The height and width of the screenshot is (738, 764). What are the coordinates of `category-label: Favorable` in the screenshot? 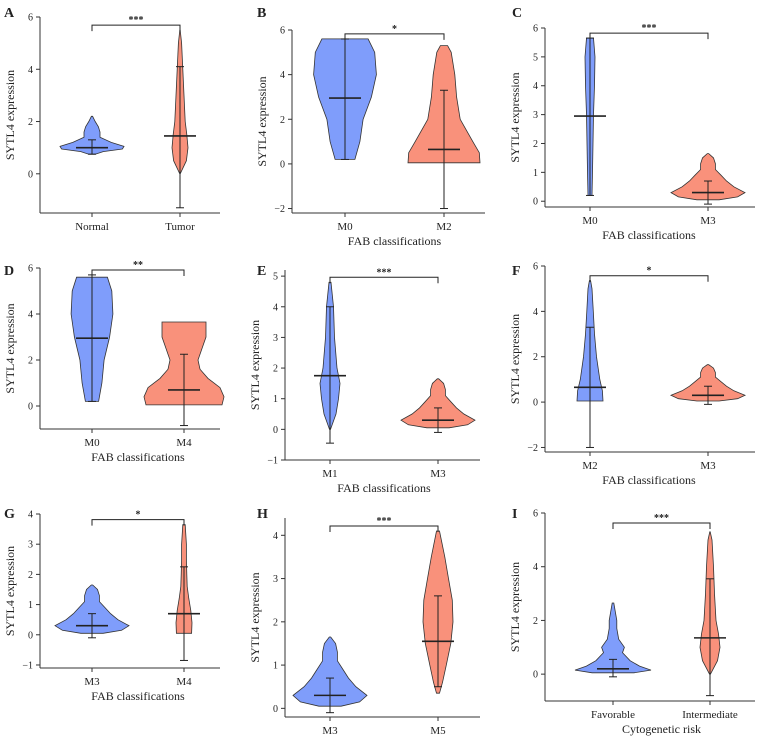 It's located at (613, 715).